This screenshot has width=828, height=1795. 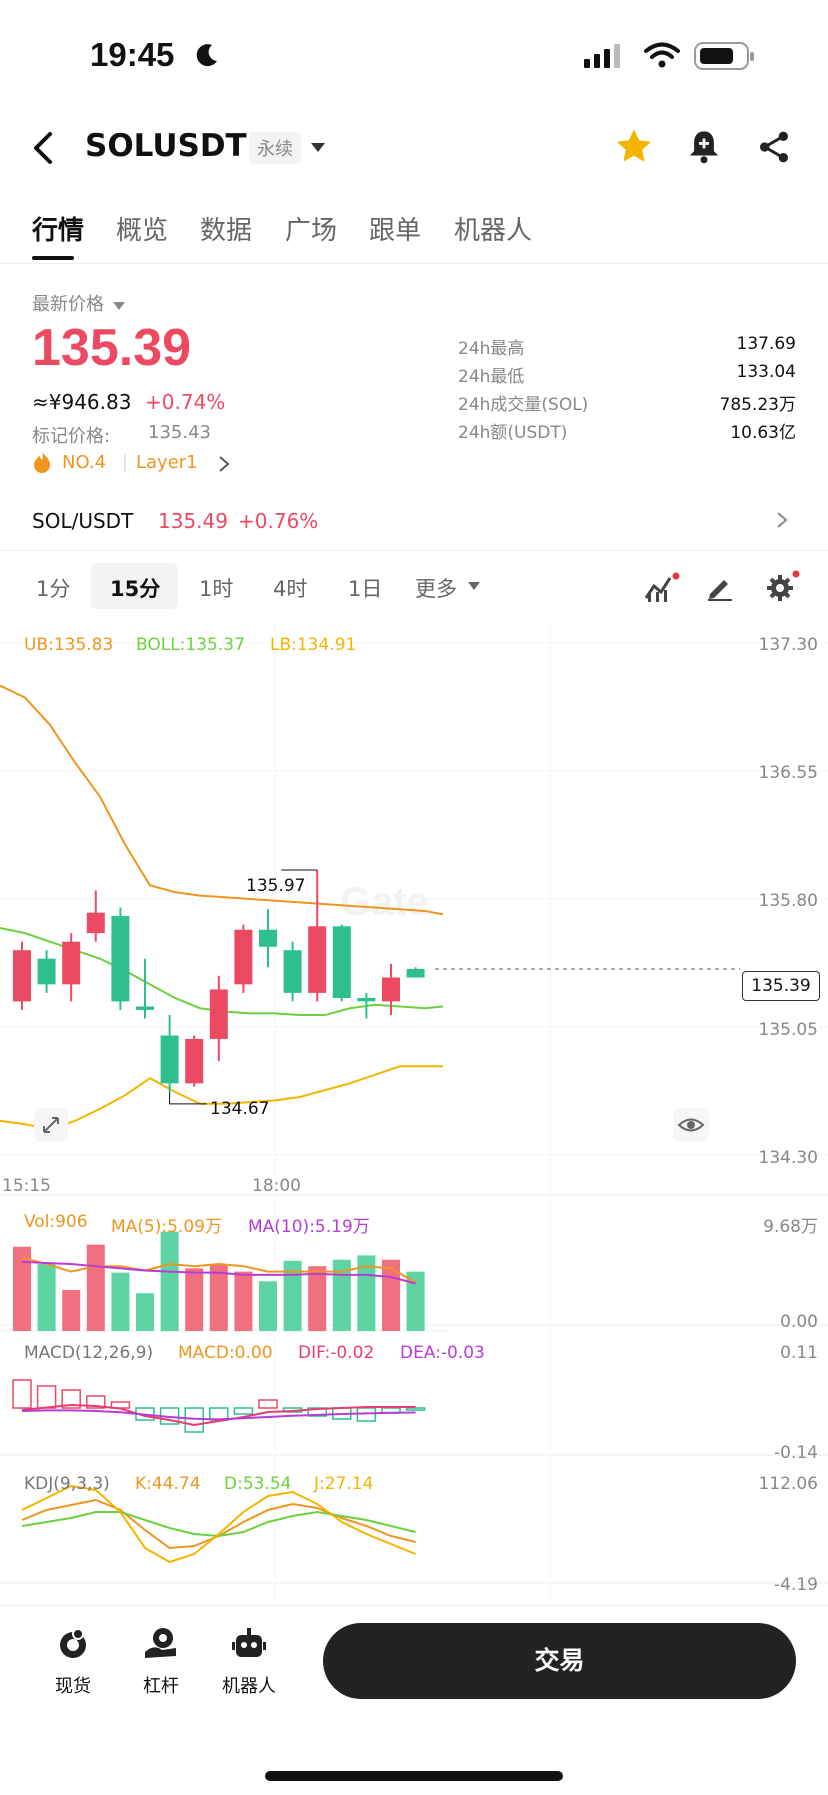 What do you see at coordinates (168, 1484) in the screenshot?
I see `kdj-k: K:44.74` at bounding box center [168, 1484].